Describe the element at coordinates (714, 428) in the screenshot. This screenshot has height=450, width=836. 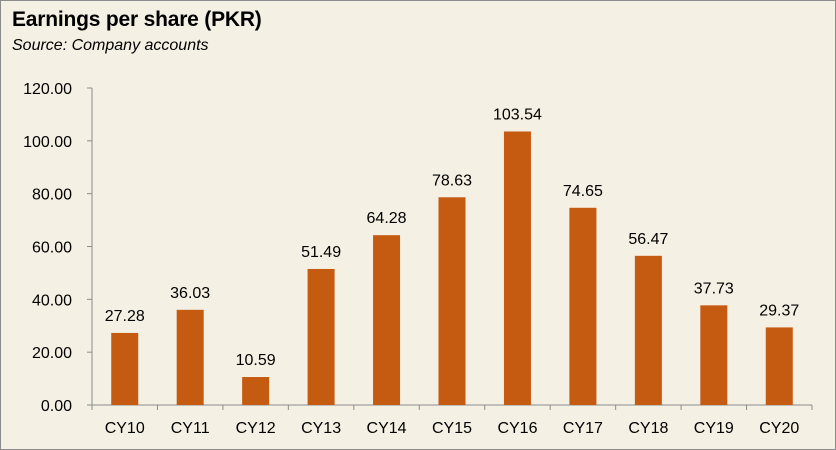
I see `x-tick-label-cy19: CY19` at that location.